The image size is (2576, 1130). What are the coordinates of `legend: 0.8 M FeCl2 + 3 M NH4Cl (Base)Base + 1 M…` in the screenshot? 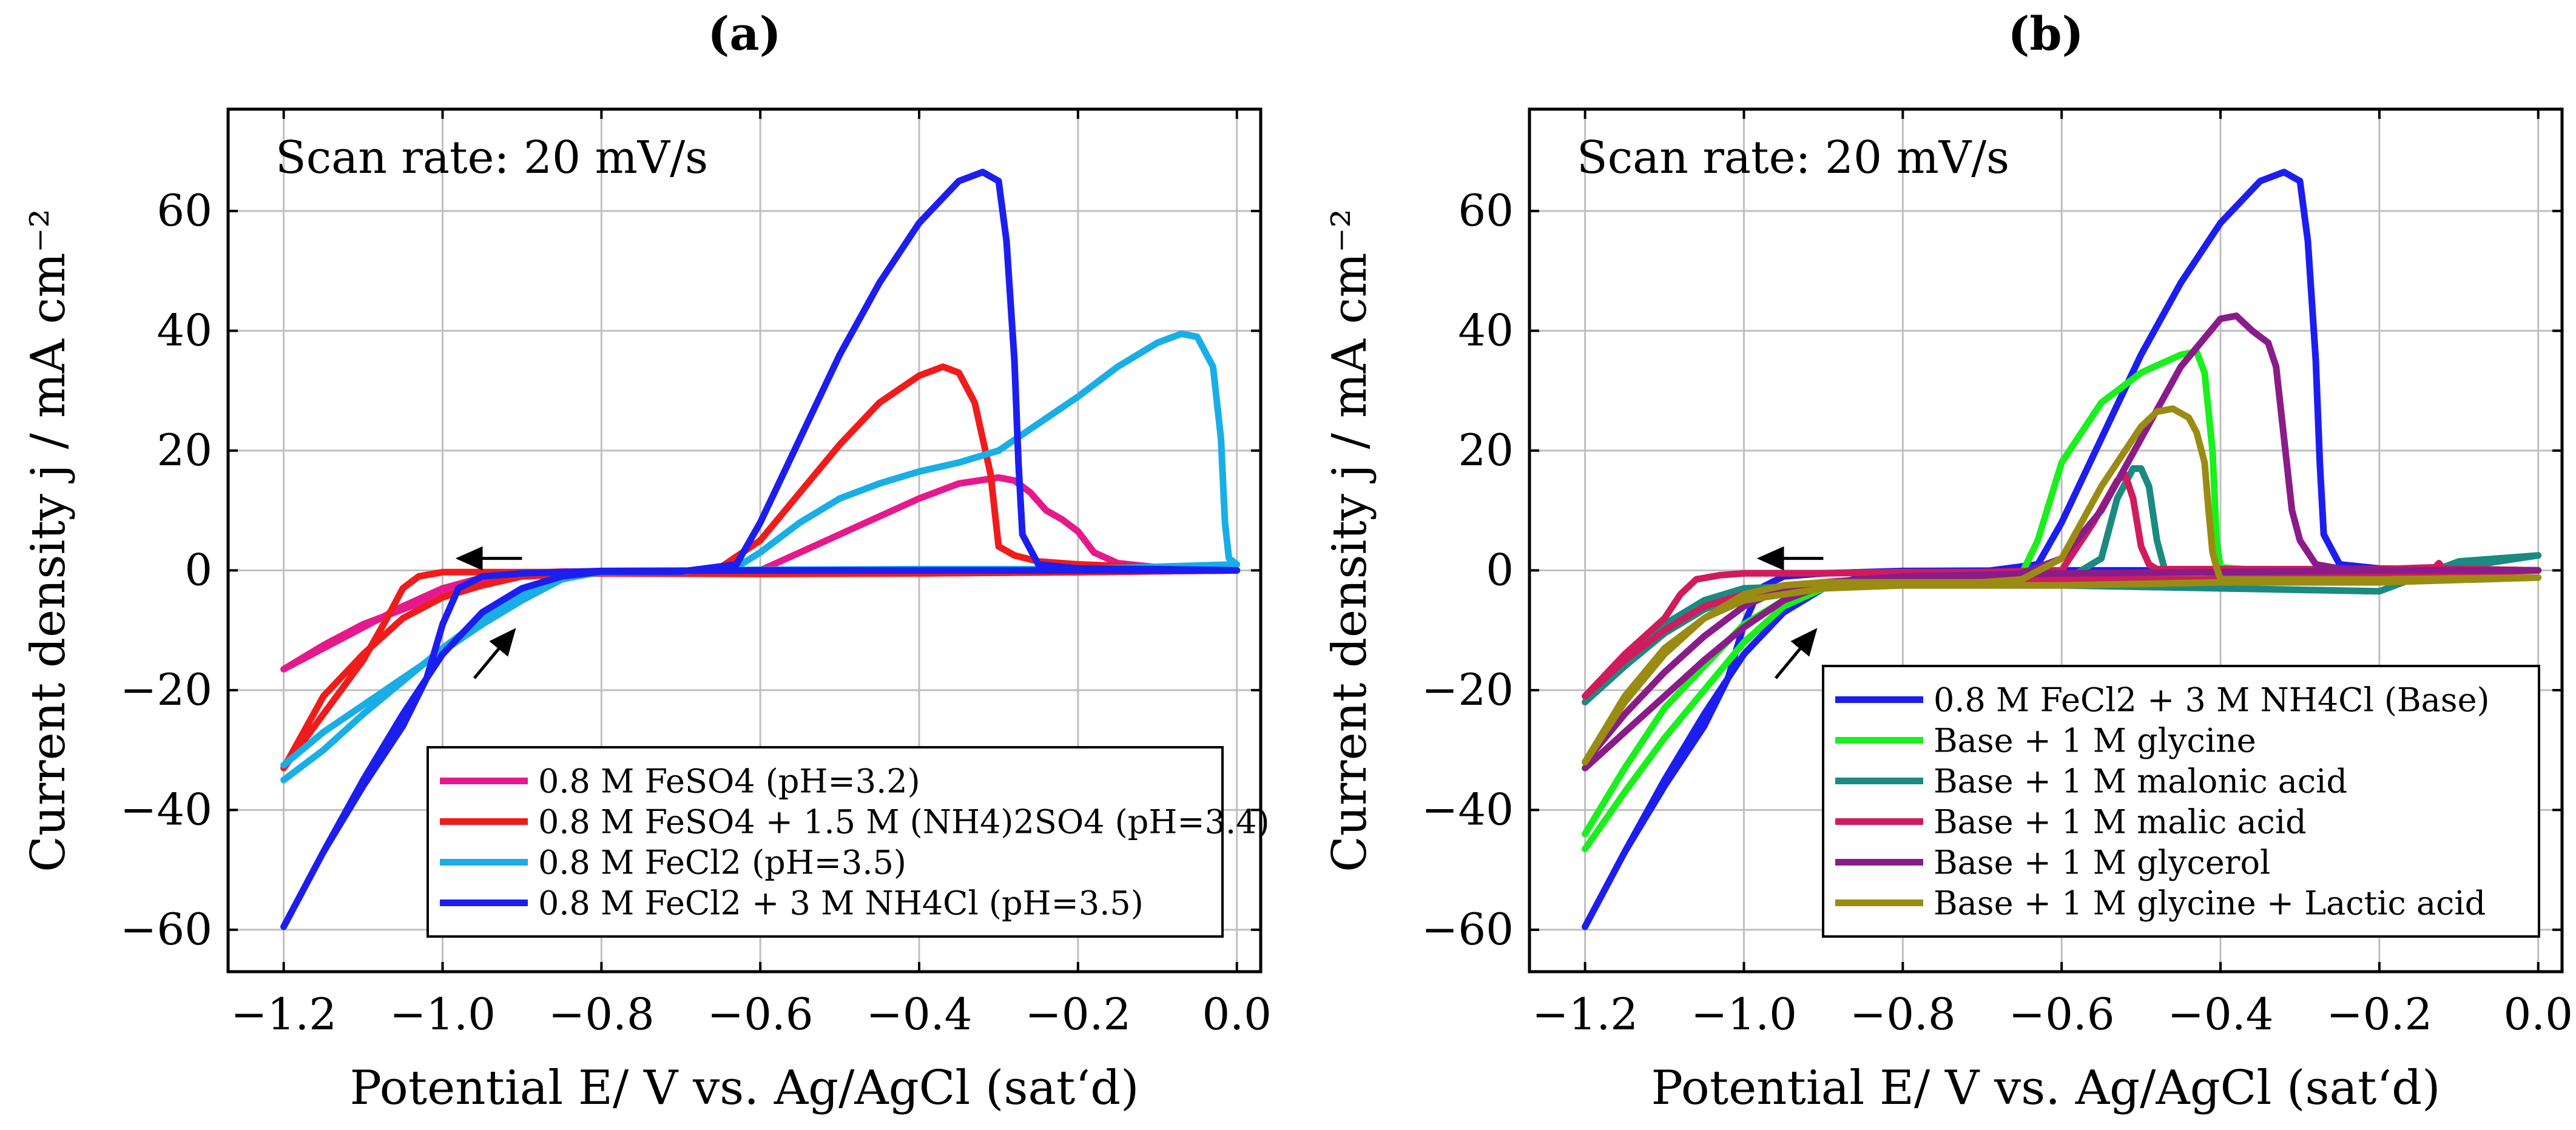 It's located at (2181, 802).